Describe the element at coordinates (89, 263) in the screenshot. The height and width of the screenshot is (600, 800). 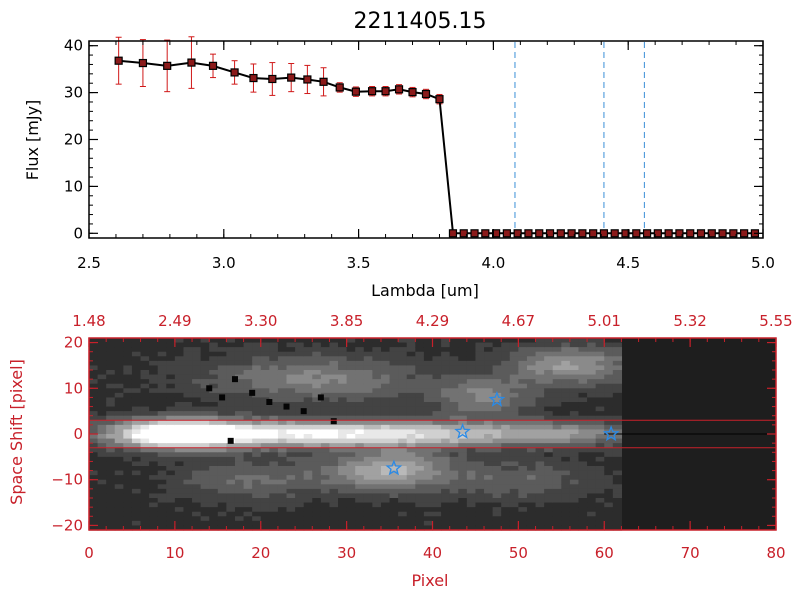
I see `x-tick-label: 2.5` at that location.